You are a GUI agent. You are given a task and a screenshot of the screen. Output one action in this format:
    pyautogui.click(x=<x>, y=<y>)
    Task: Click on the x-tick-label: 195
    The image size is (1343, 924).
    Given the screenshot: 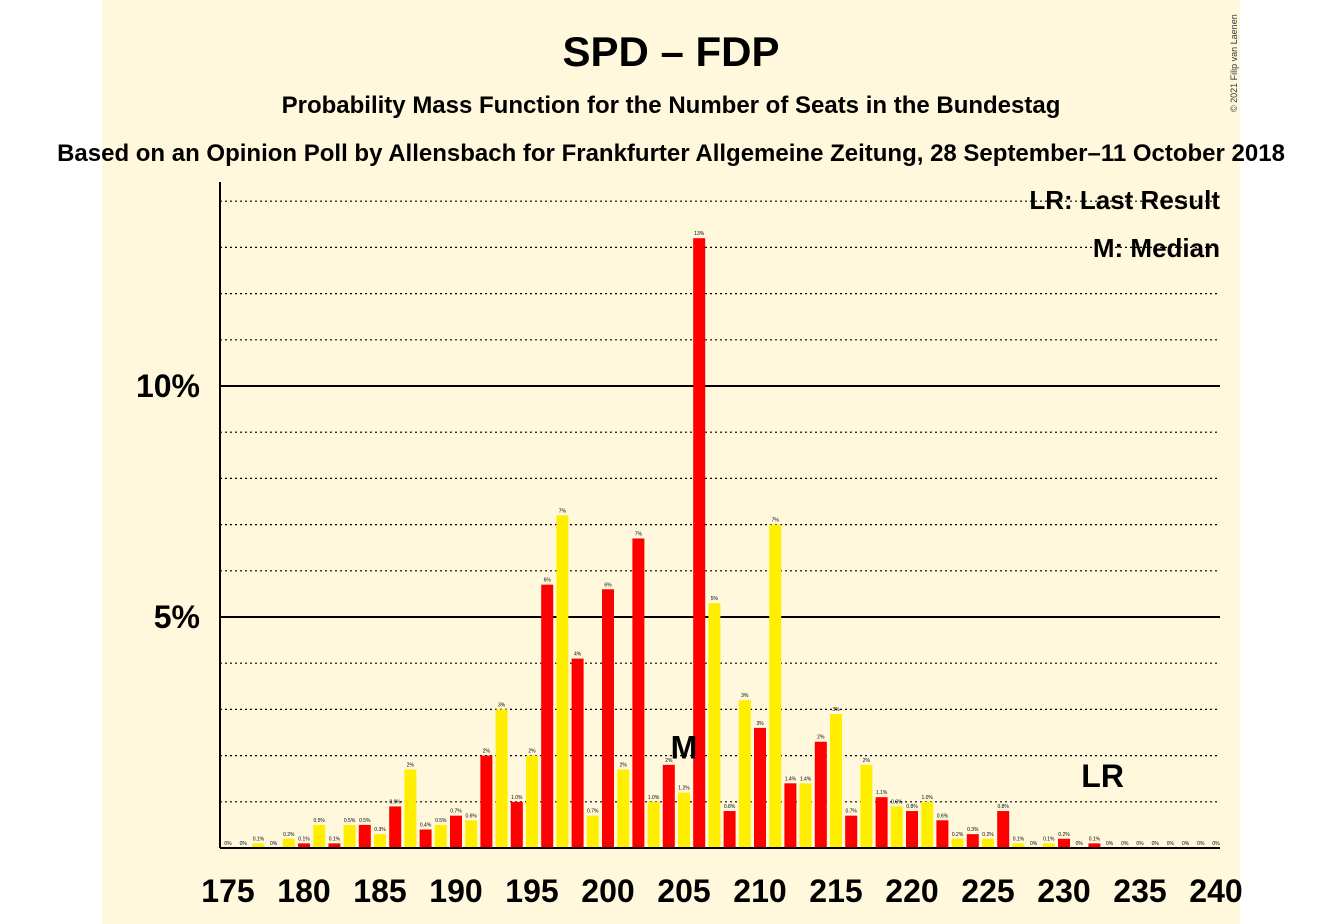 What is the action you would take?
    pyautogui.click(x=531, y=891)
    